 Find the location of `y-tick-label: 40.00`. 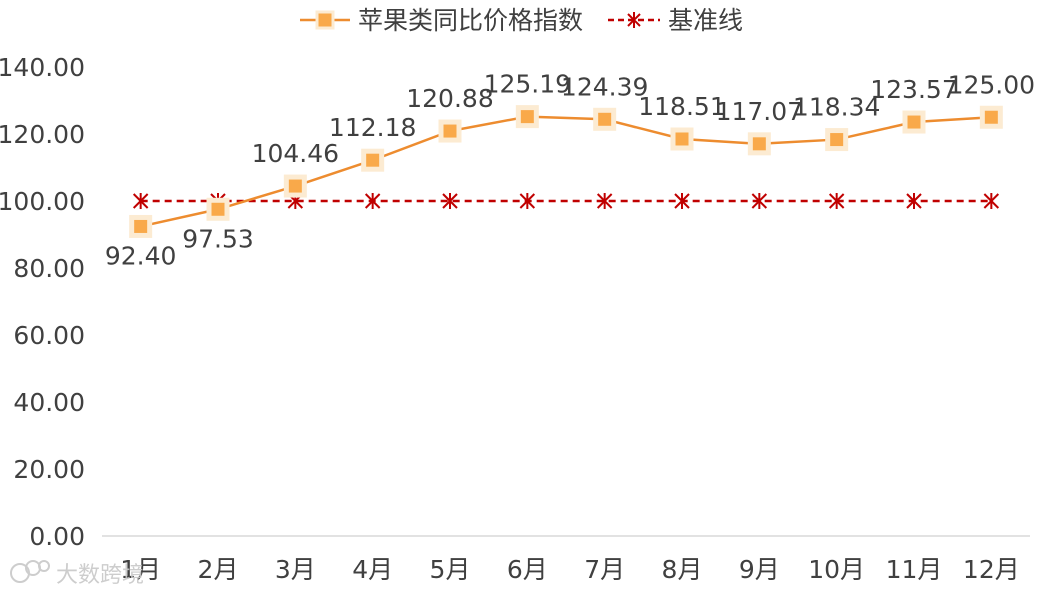

y-tick-label: 40.00 is located at coordinates (49, 402).